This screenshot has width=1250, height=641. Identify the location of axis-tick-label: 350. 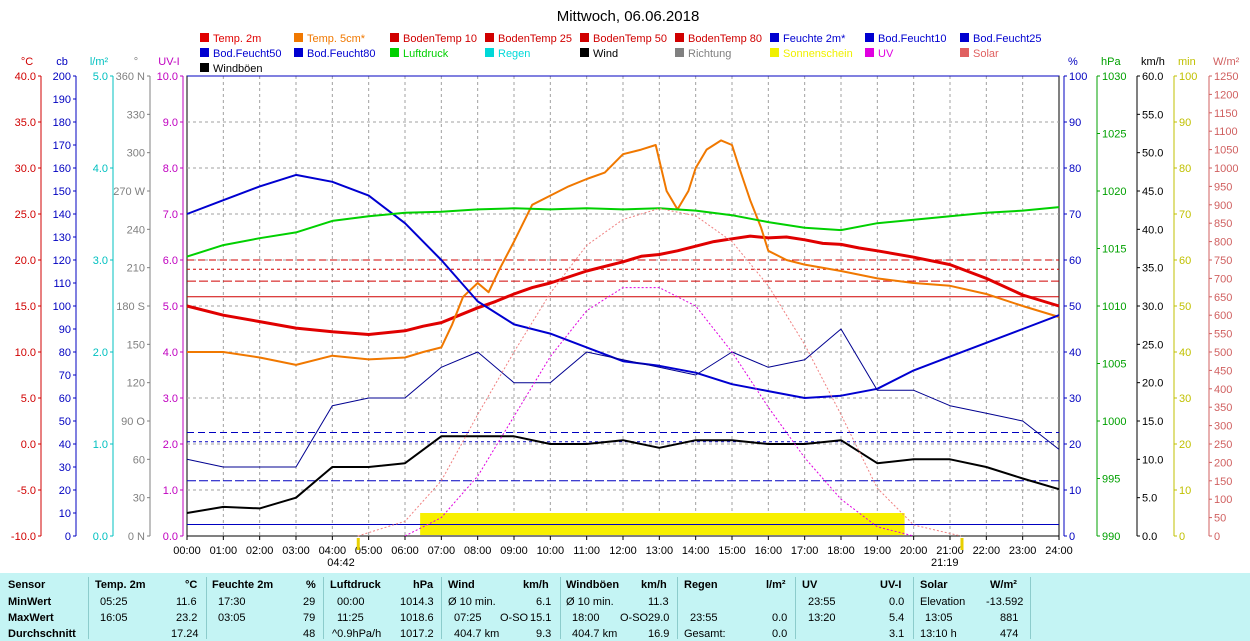
(1223, 408).